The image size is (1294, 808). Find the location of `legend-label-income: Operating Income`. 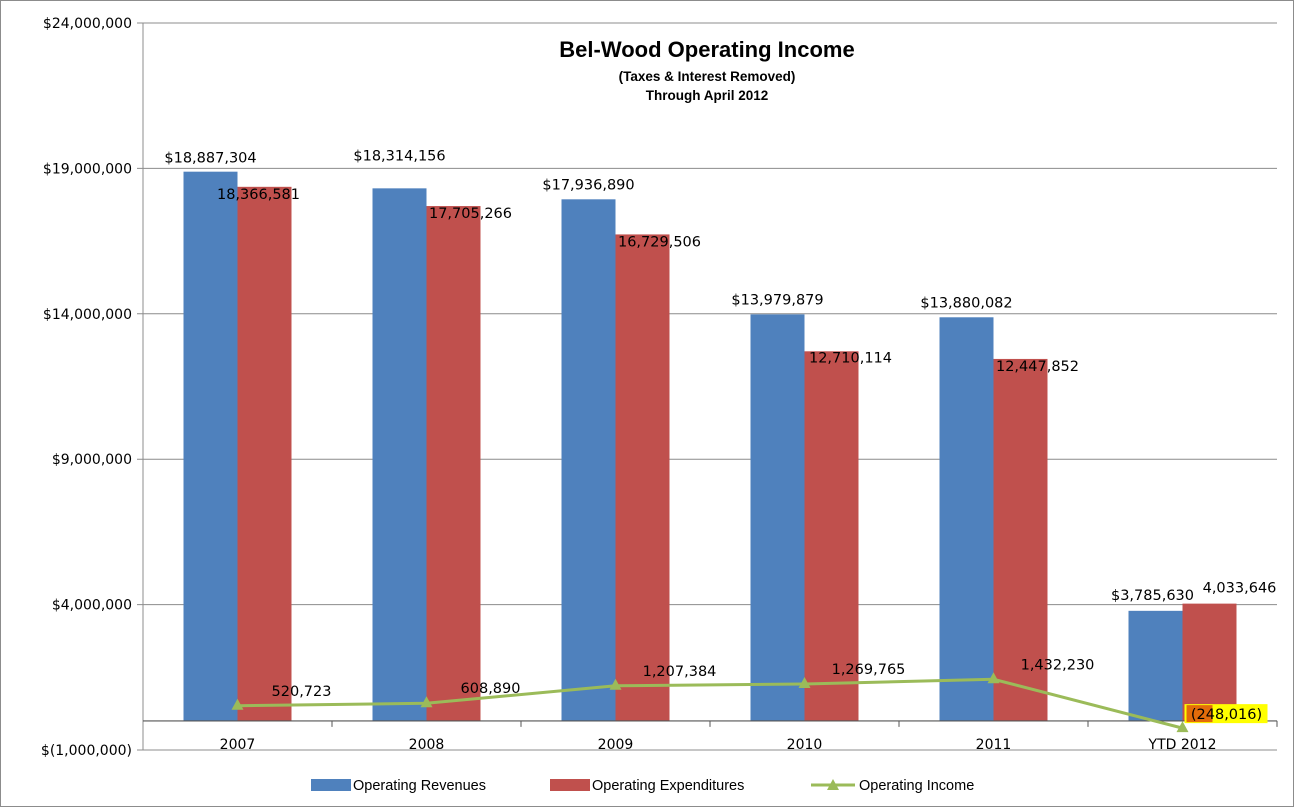

legend-label-income: Operating Income is located at coordinates (916, 786).